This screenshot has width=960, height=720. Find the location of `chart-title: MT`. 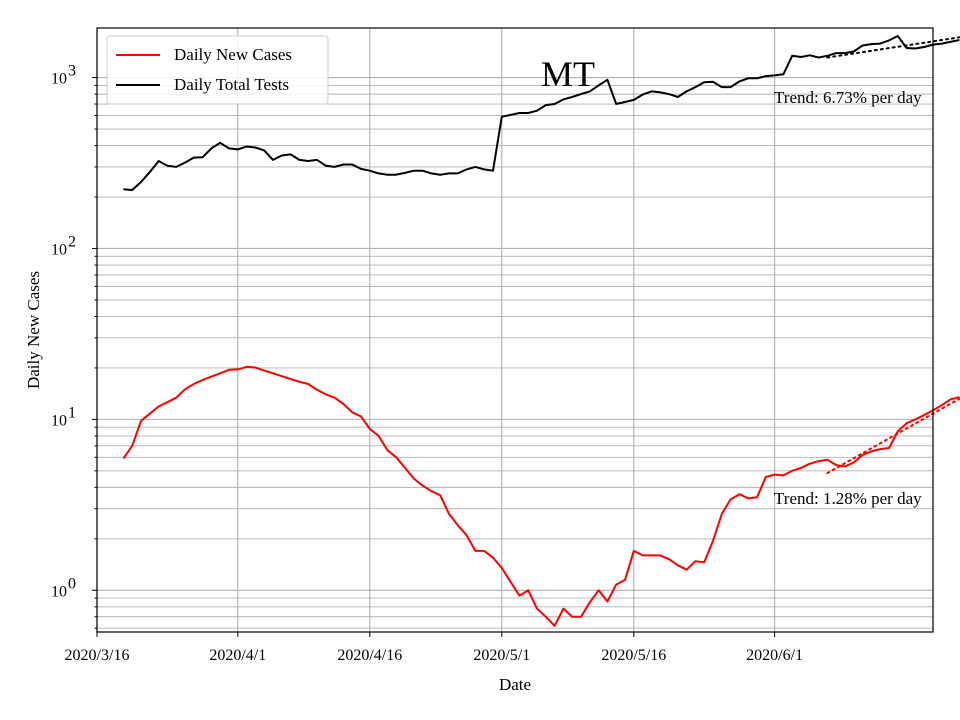

chart-title: MT is located at coordinates (568, 74).